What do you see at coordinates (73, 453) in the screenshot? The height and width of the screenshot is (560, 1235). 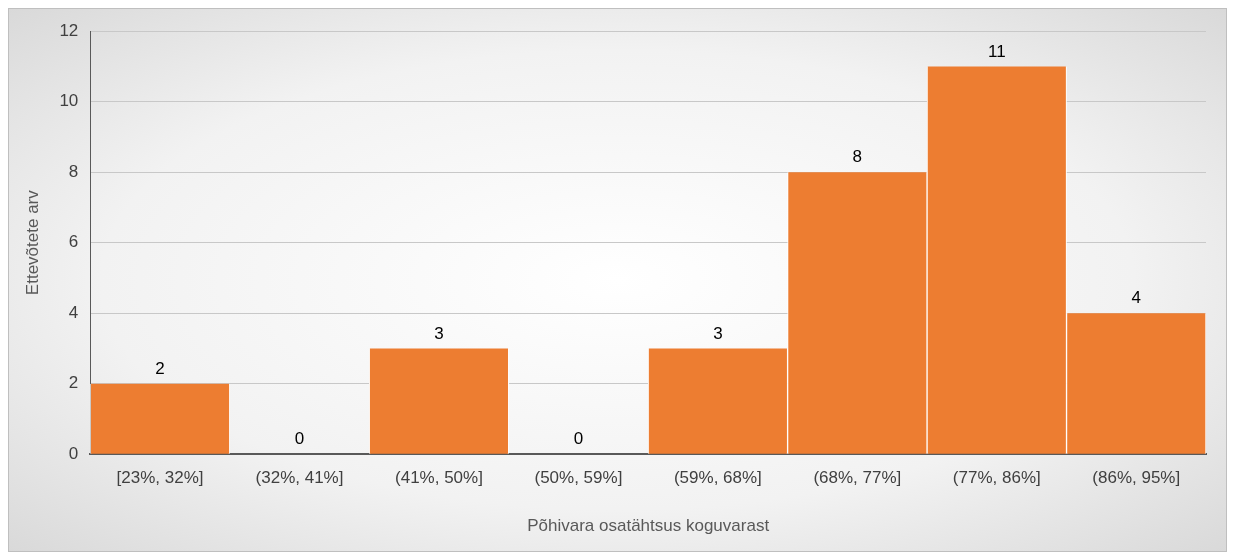 I see `y-tick-label: 0` at bounding box center [73, 453].